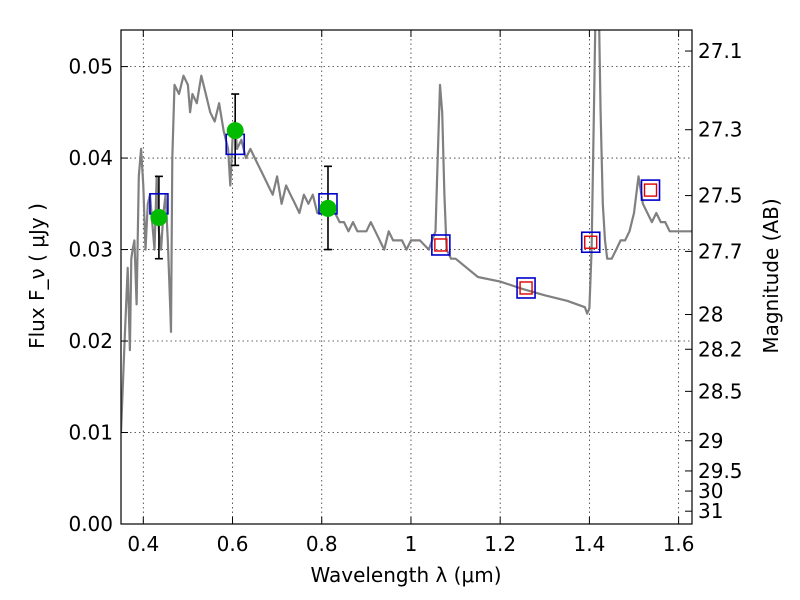  What do you see at coordinates (710, 315) in the screenshot?
I see `right-tick-label: 28` at bounding box center [710, 315].